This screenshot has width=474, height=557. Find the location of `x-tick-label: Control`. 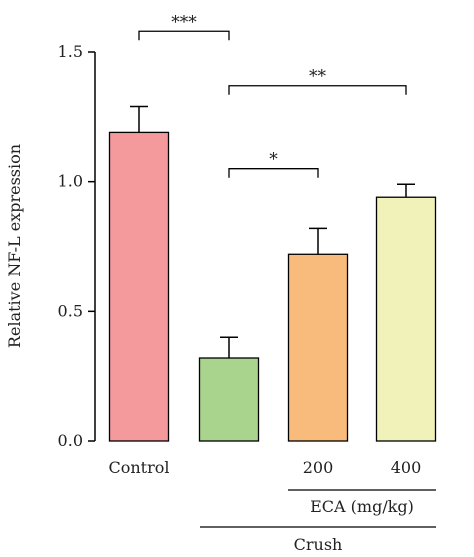

x-tick-label: Control is located at coordinates (138, 467).